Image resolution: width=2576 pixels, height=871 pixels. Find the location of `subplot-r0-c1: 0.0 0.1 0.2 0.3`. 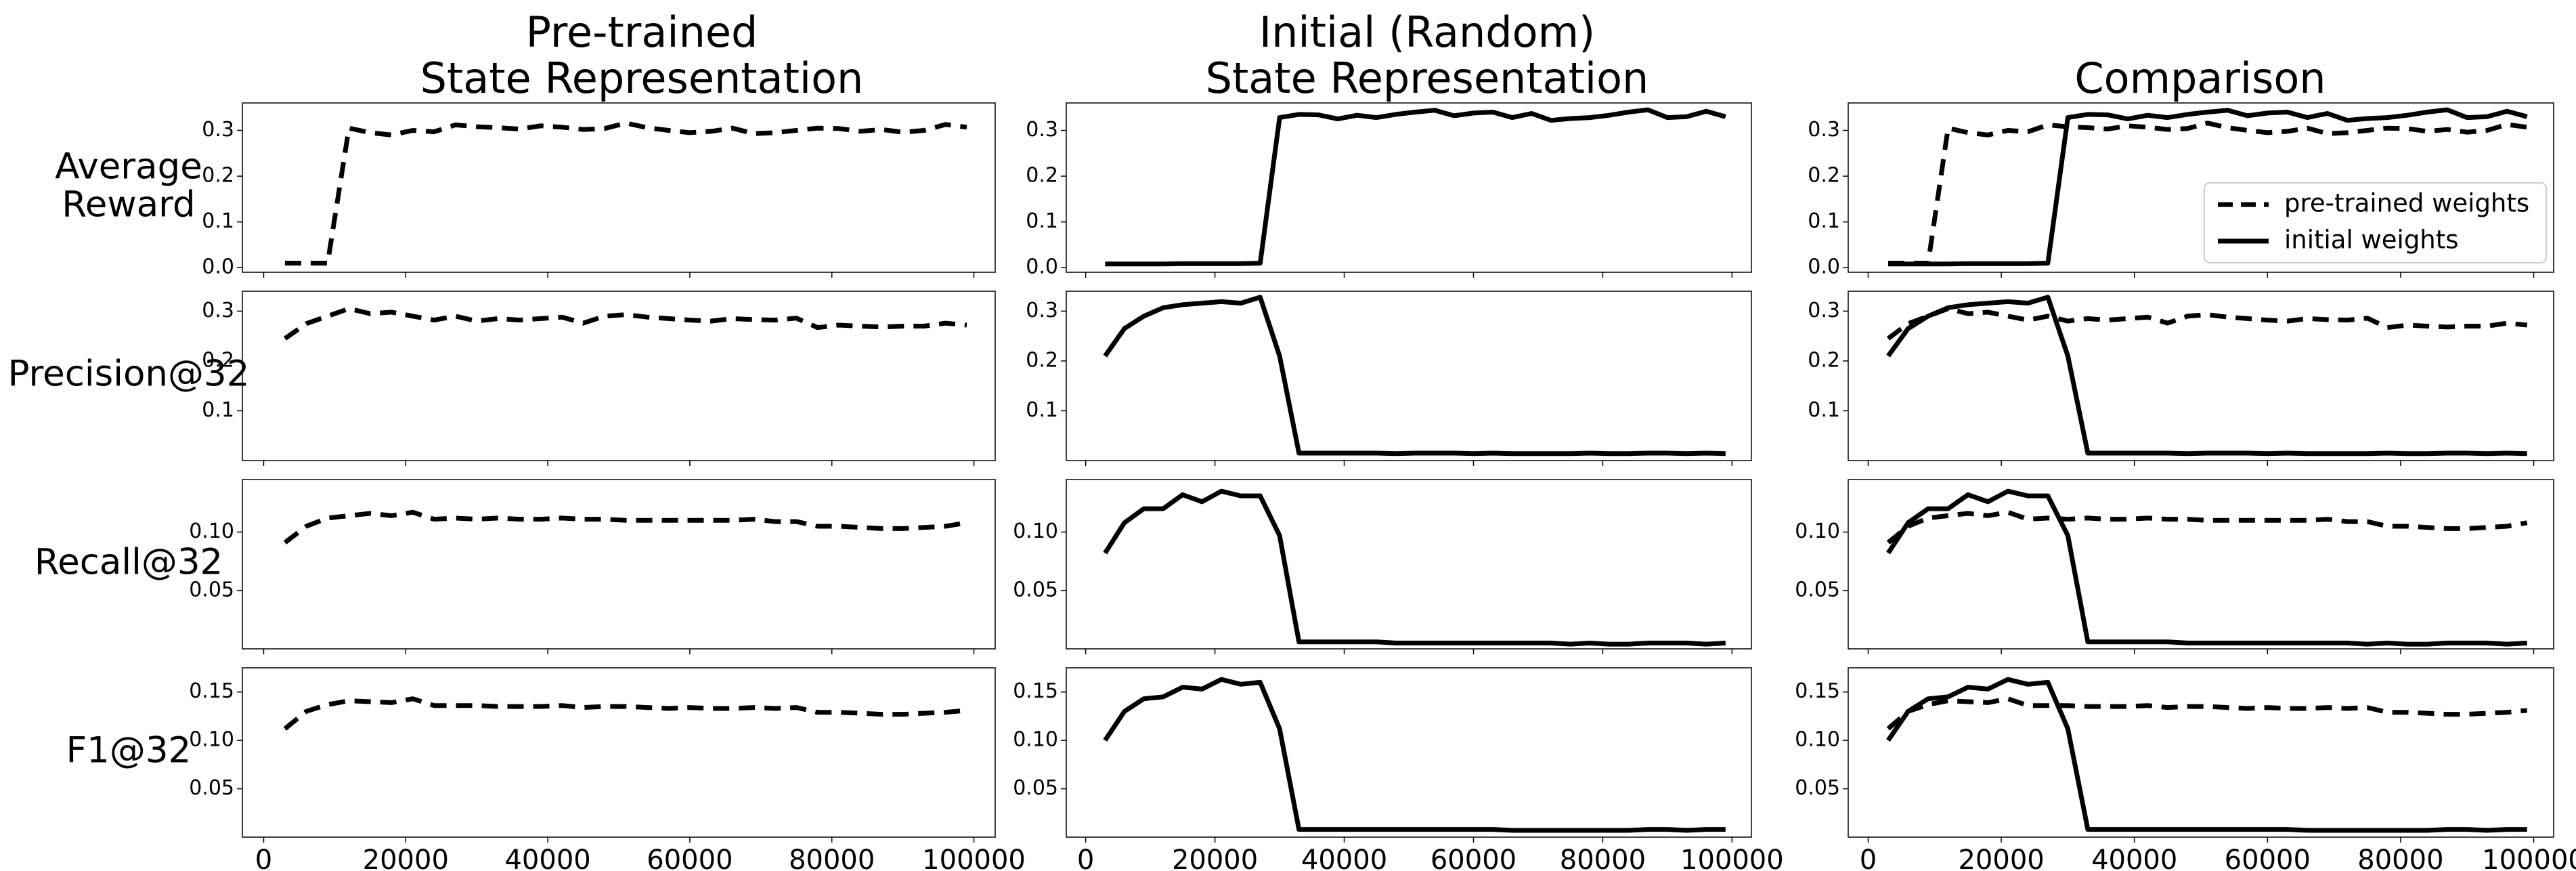

subplot-r0-c1: 0.0 0.1 0.2 0.3 is located at coordinates (1389, 190).